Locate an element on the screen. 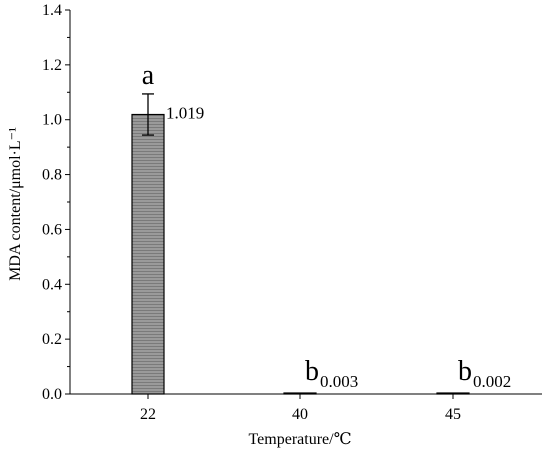 The width and height of the screenshot is (550, 452). value-label: 0.002 is located at coordinates (492, 381).